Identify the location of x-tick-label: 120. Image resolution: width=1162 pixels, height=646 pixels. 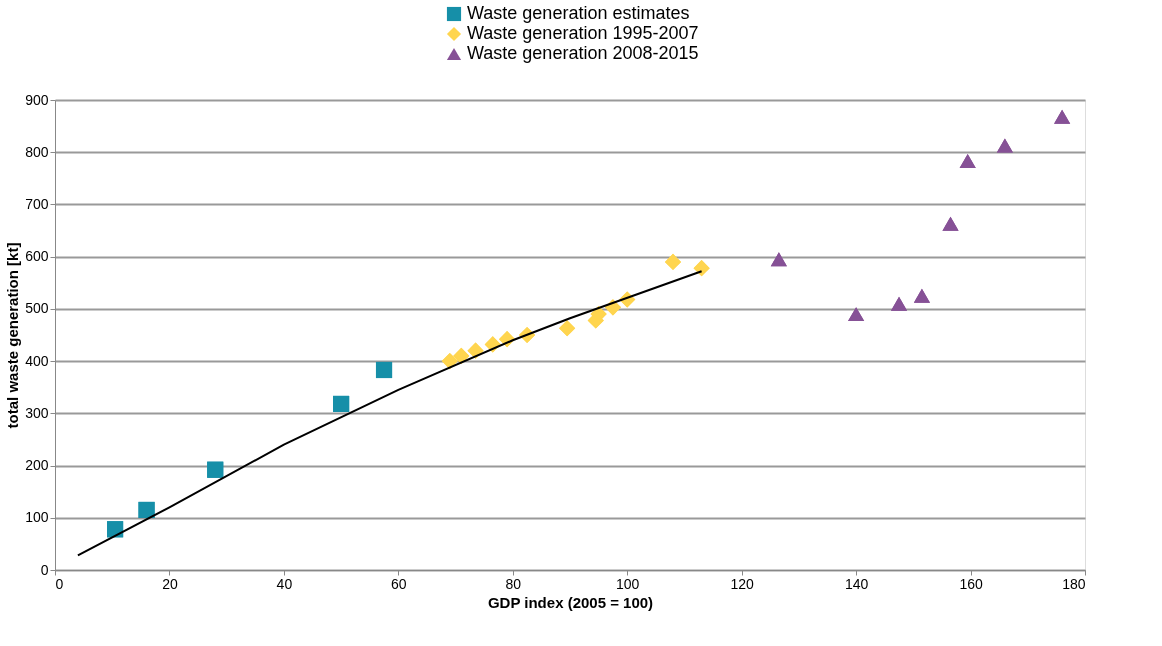
(742, 583).